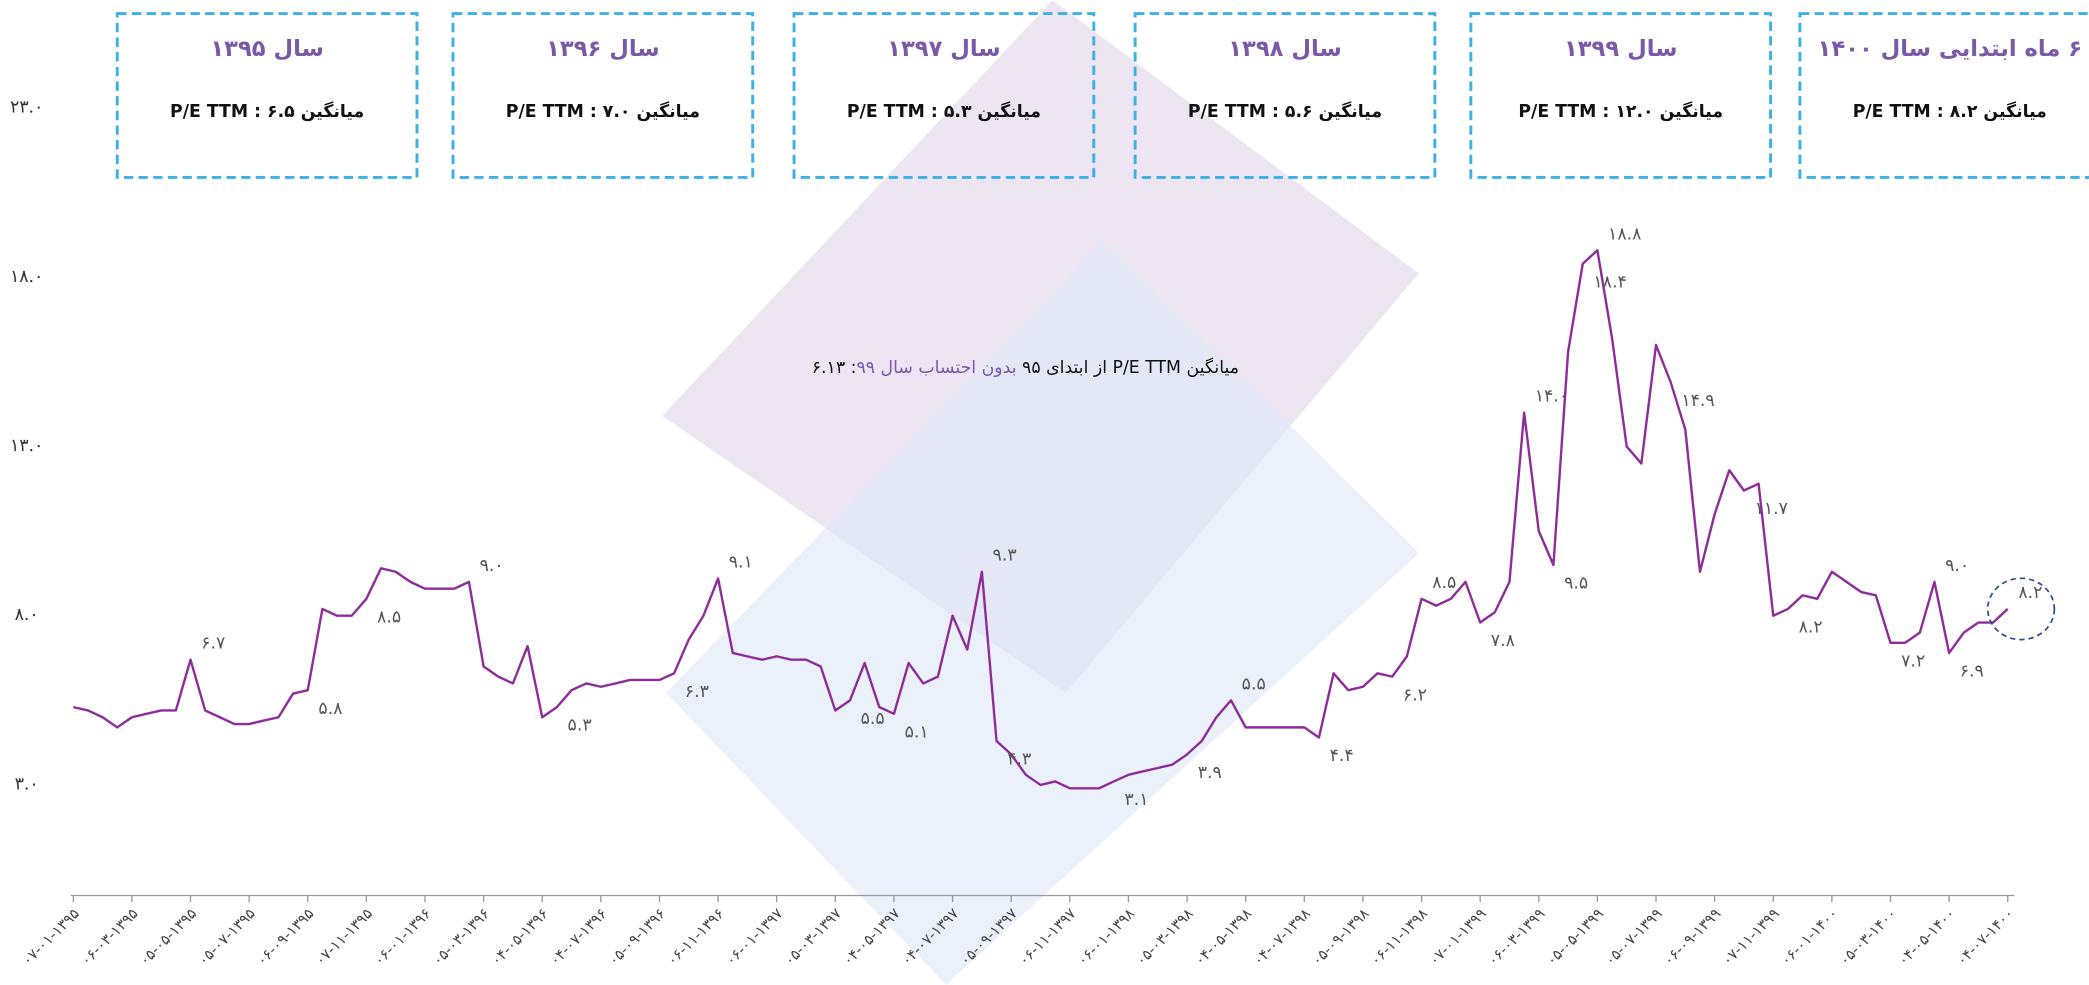 The width and height of the screenshot is (2089, 985). What do you see at coordinates (580, 726) in the screenshot?
I see `data-label: ۵.۳` at bounding box center [580, 726].